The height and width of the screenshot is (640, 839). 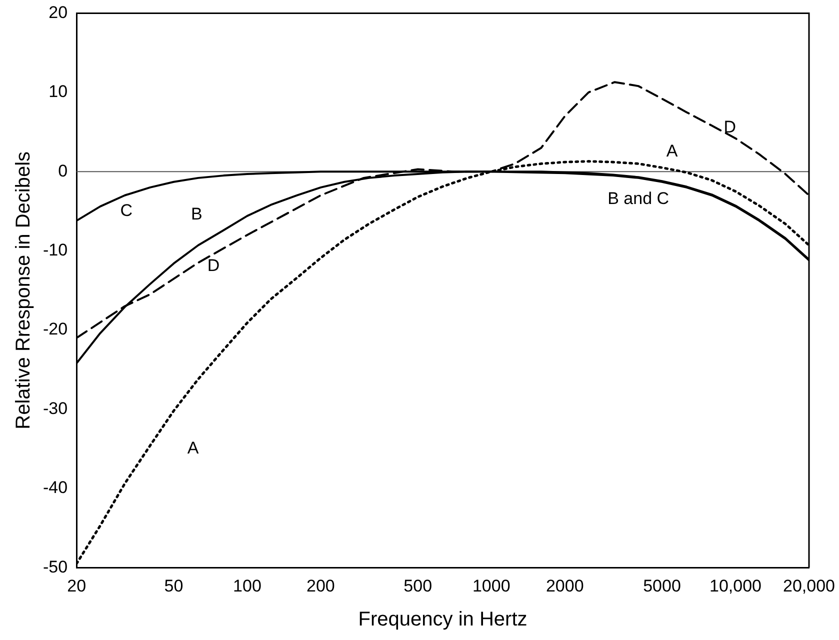 What do you see at coordinates (55, 566) in the screenshot?
I see `y-tick-label: -50` at bounding box center [55, 566].